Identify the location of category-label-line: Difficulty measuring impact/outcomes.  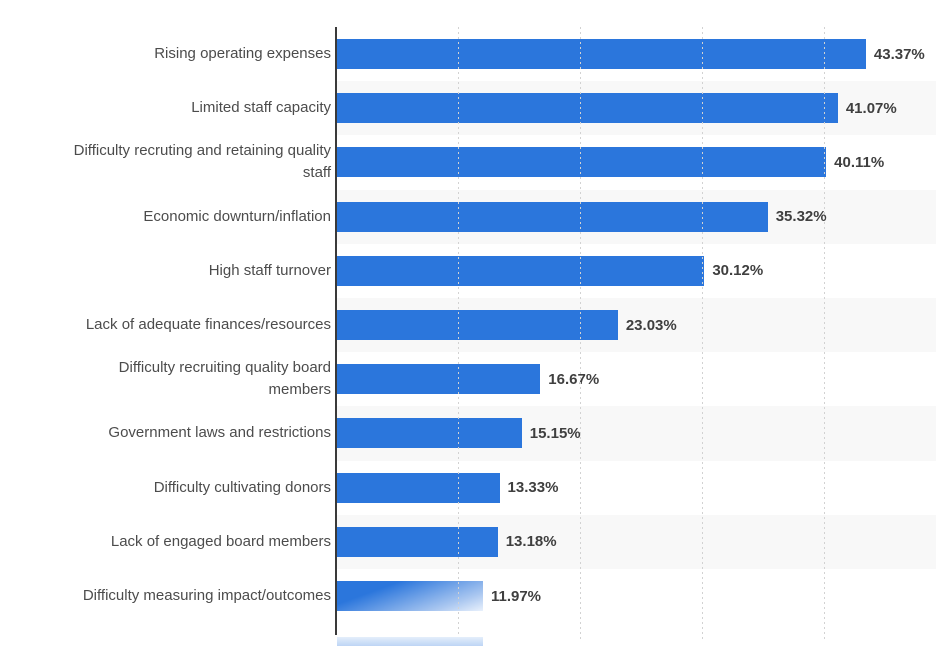
(206, 596).